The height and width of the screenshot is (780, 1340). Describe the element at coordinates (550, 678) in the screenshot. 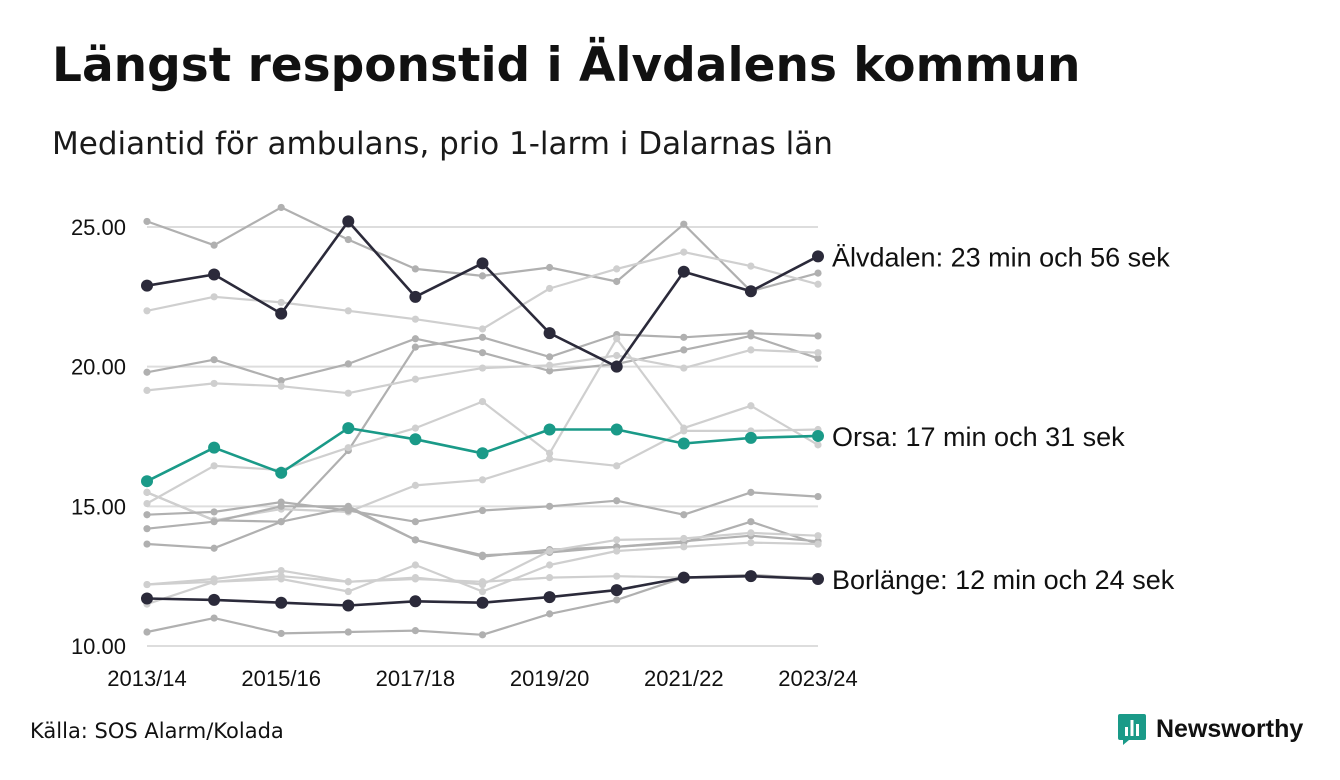

I see `x-tick-label: 2019/20` at that location.